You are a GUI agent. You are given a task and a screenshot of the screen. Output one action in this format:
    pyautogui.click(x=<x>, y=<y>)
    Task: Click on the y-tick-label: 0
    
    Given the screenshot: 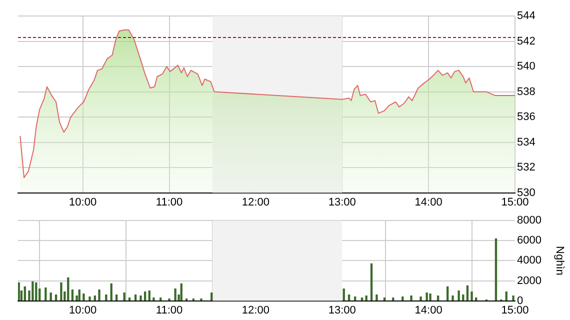 What is the action you would take?
    pyautogui.click(x=520, y=300)
    